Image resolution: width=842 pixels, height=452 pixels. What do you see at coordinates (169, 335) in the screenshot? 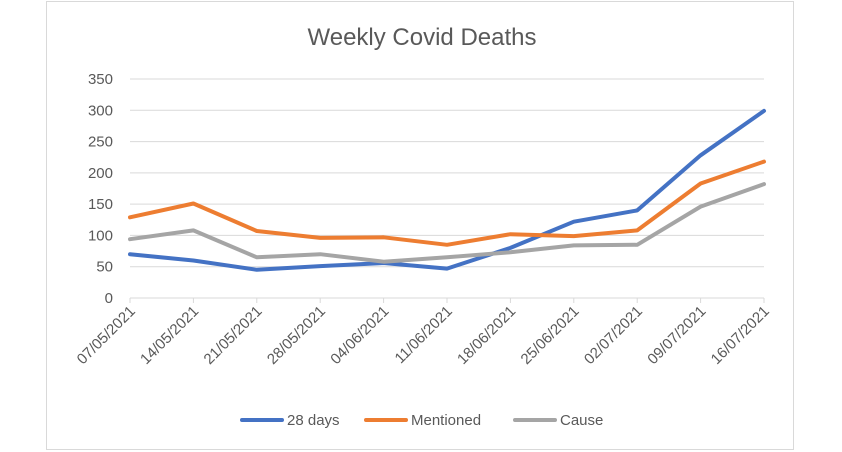
I see `x-tick-label: 14/05/2021` at bounding box center [169, 335].